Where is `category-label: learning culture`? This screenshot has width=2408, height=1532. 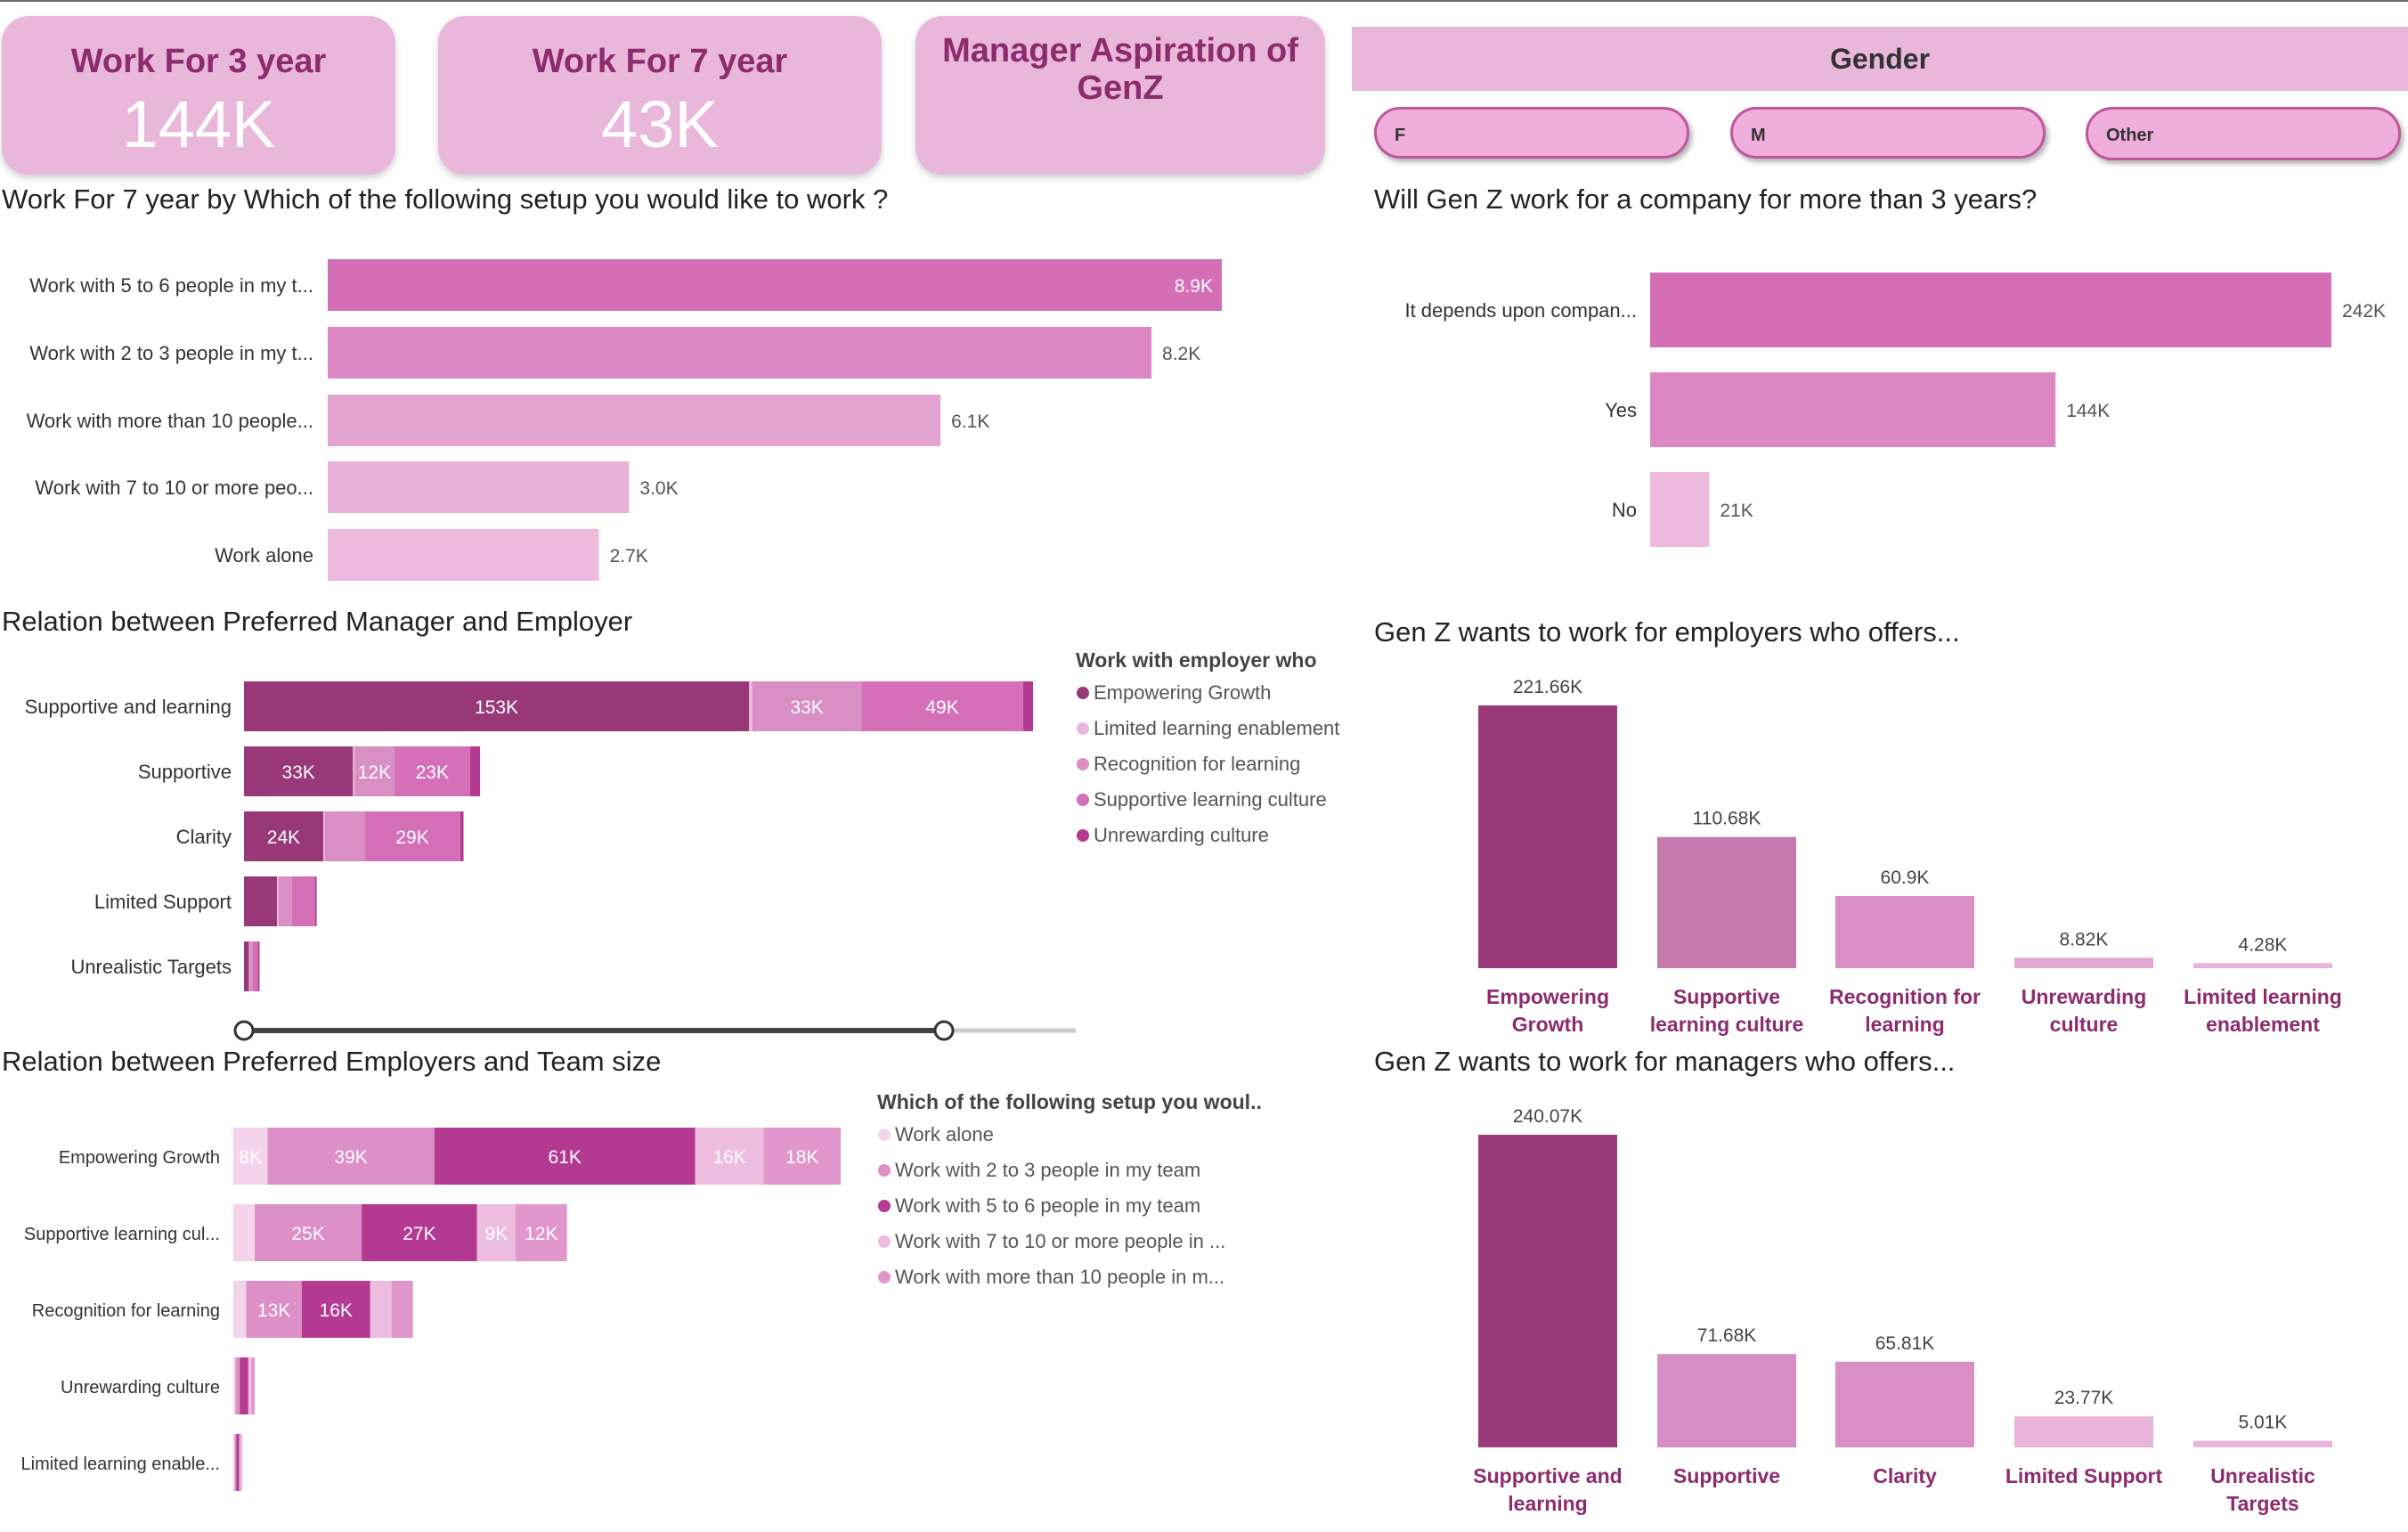 category-label: learning culture is located at coordinates (1727, 1024).